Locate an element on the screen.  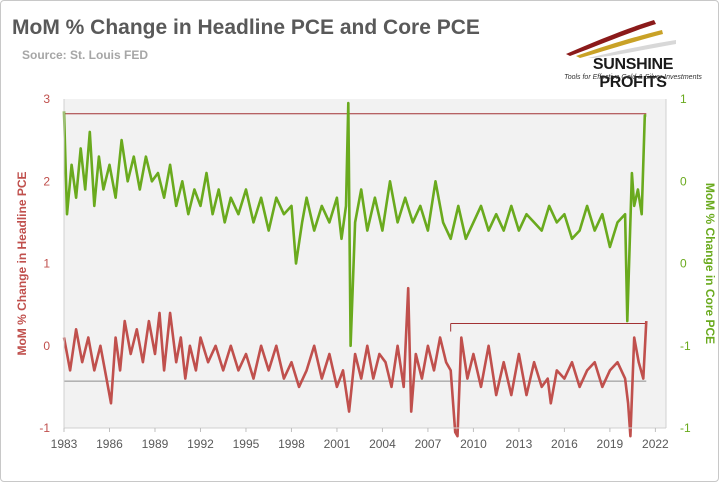
x-tick-label: 2013 is located at coordinates (519, 444).